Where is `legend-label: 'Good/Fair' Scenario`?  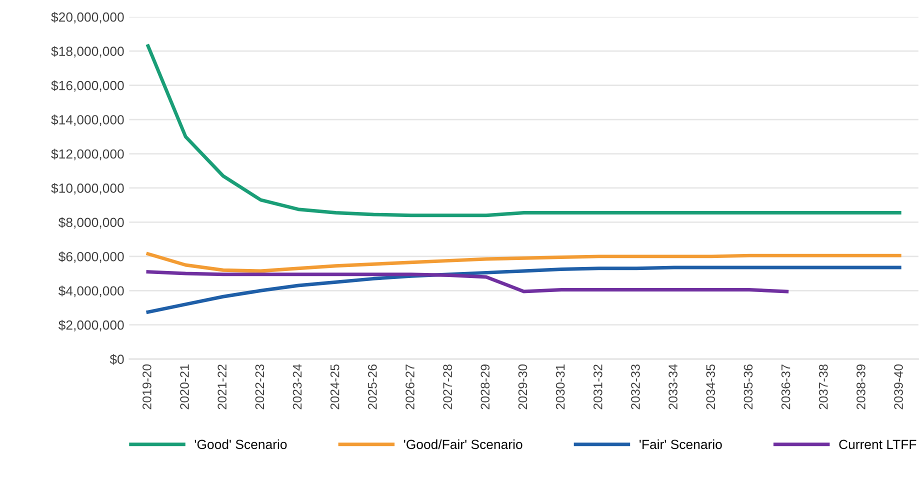
legend-label: 'Good/Fair' Scenario is located at coordinates (463, 444).